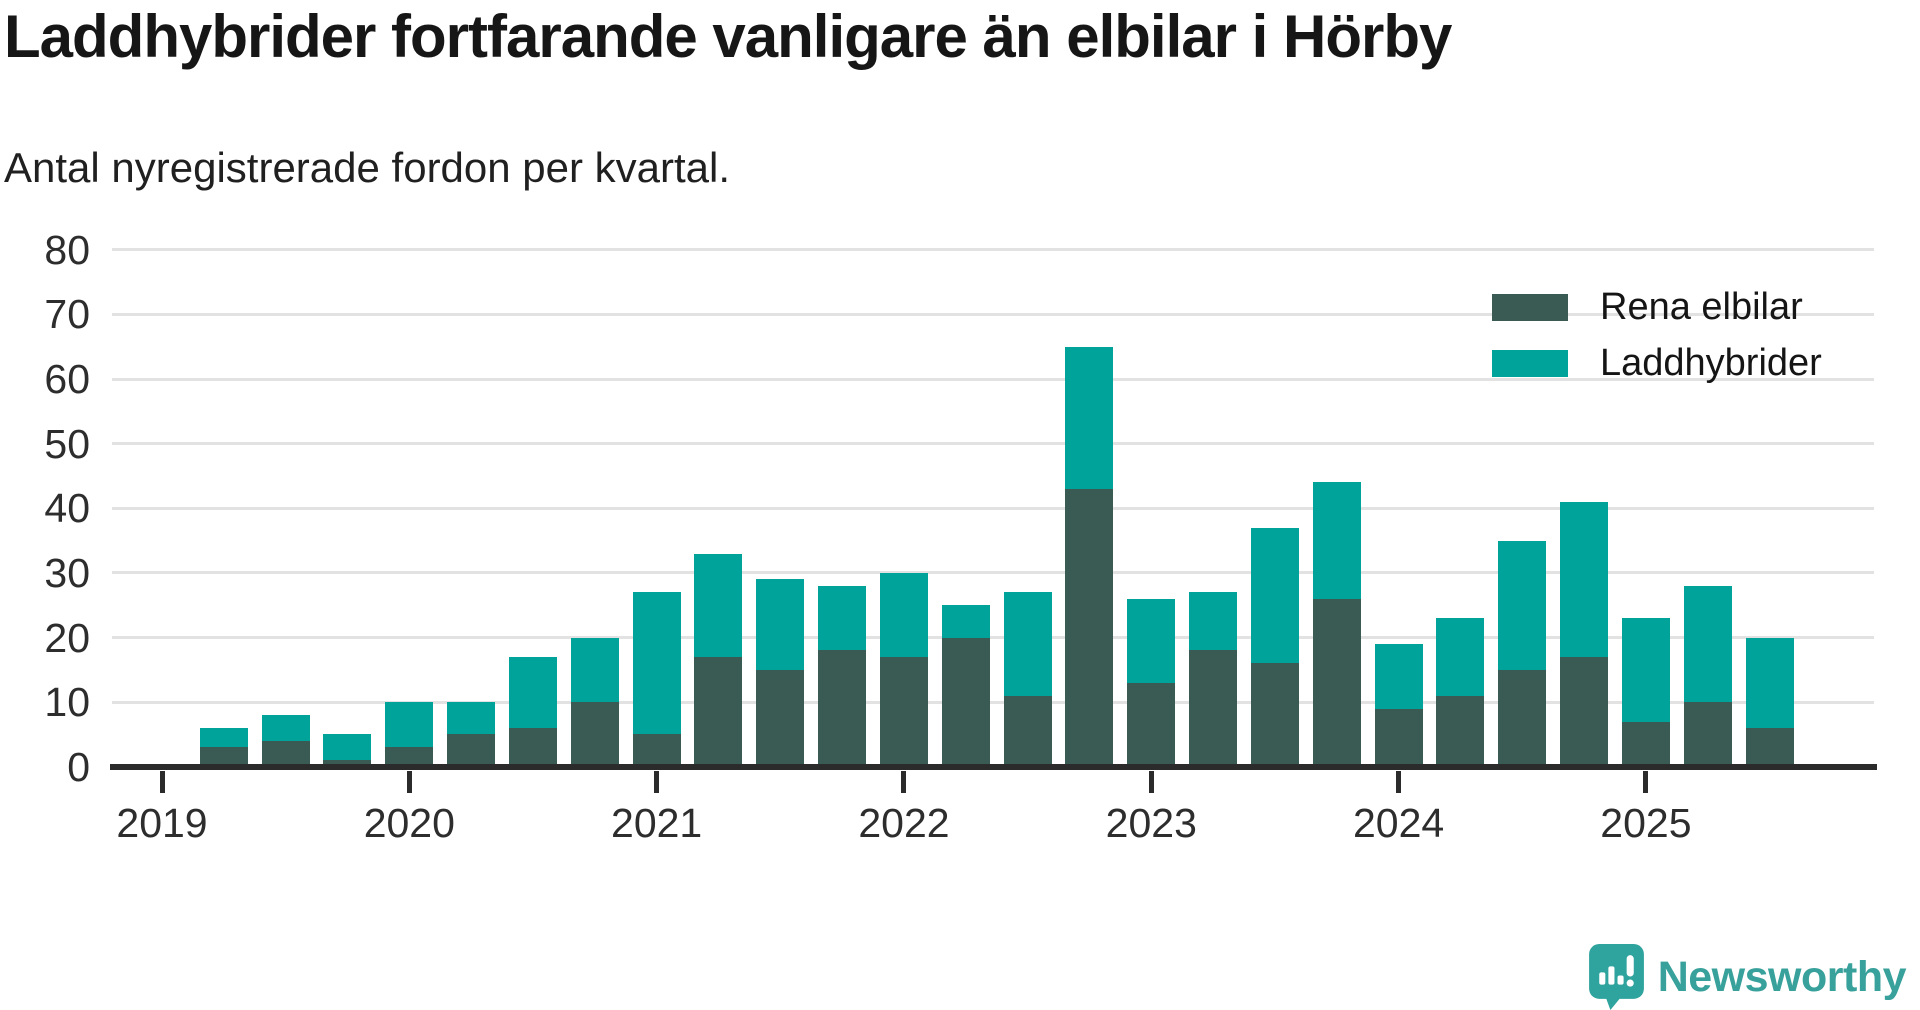 Image resolution: width=1920 pixels, height=1010 pixels. What do you see at coordinates (1616, 977) in the screenshot?
I see `newsworthy-logo-icon` at bounding box center [1616, 977].